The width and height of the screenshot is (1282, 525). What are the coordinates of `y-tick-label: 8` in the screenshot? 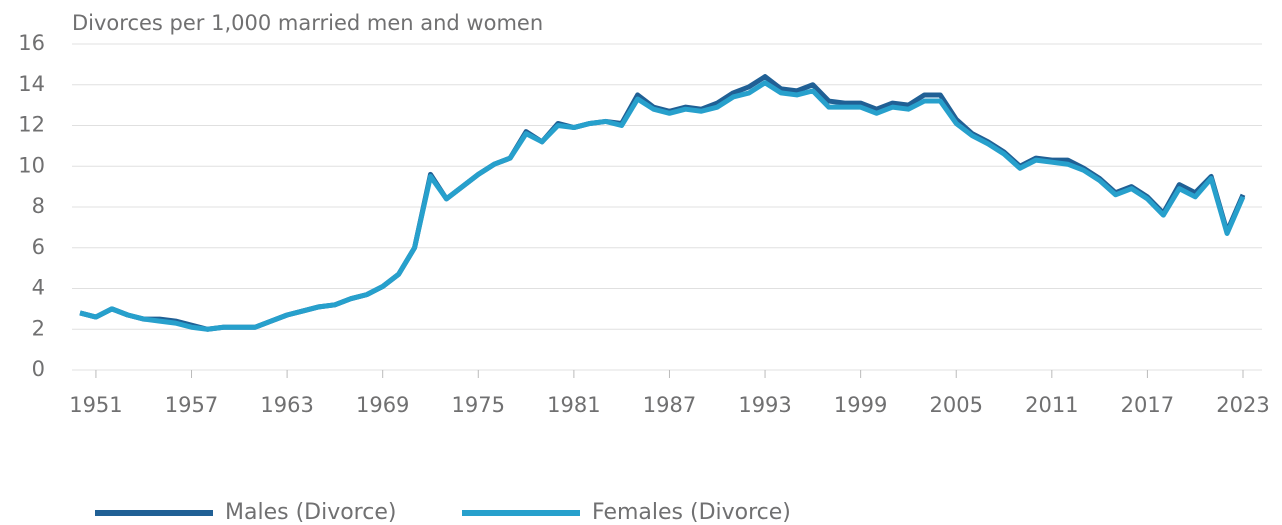 It's located at (38, 206).